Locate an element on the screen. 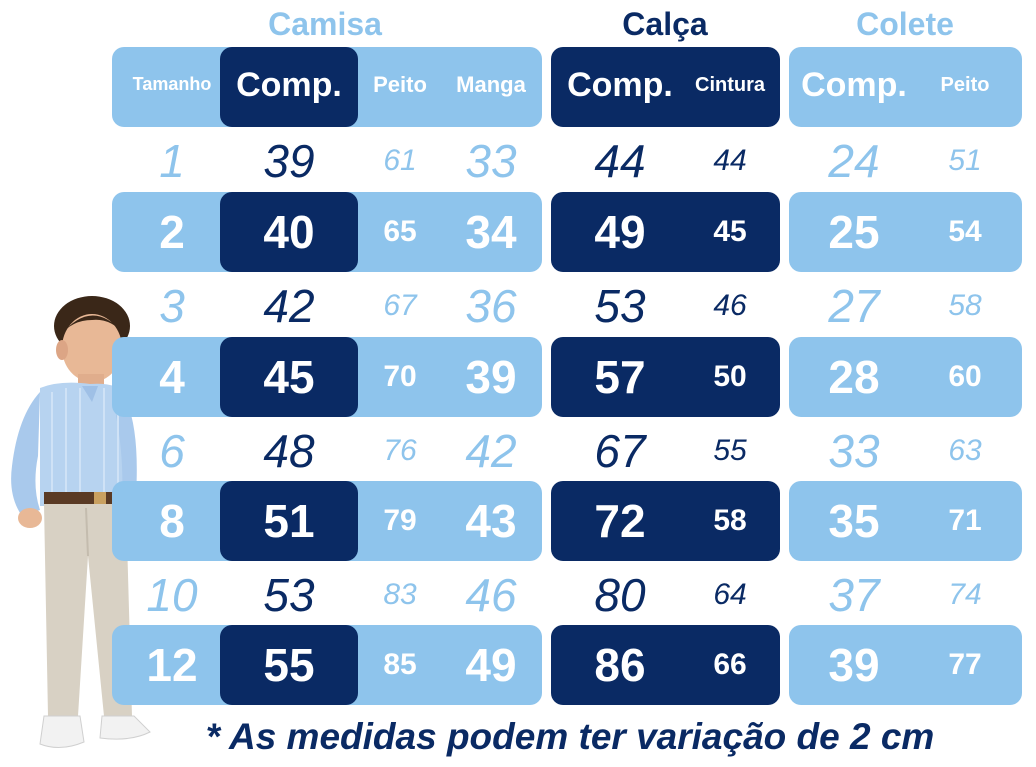 The image size is (1036, 767). header-camisa-peito: Peito is located at coordinates (400, 84).